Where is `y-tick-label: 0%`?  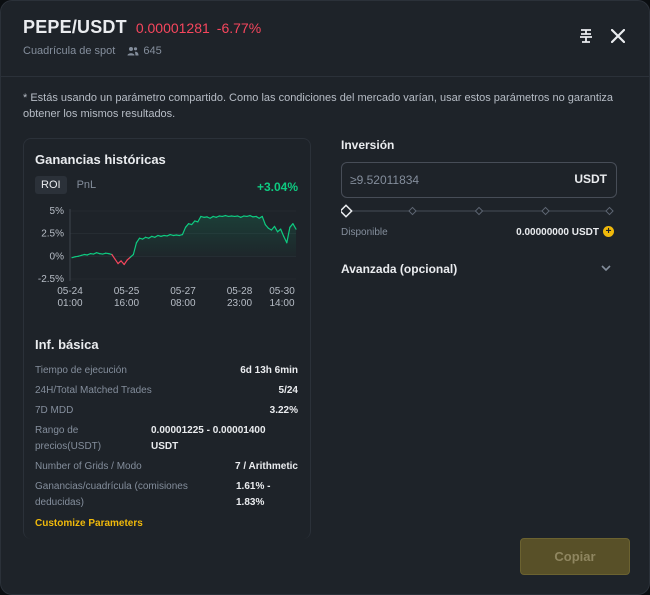
y-tick-label: 0% is located at coordinates (57, 256).